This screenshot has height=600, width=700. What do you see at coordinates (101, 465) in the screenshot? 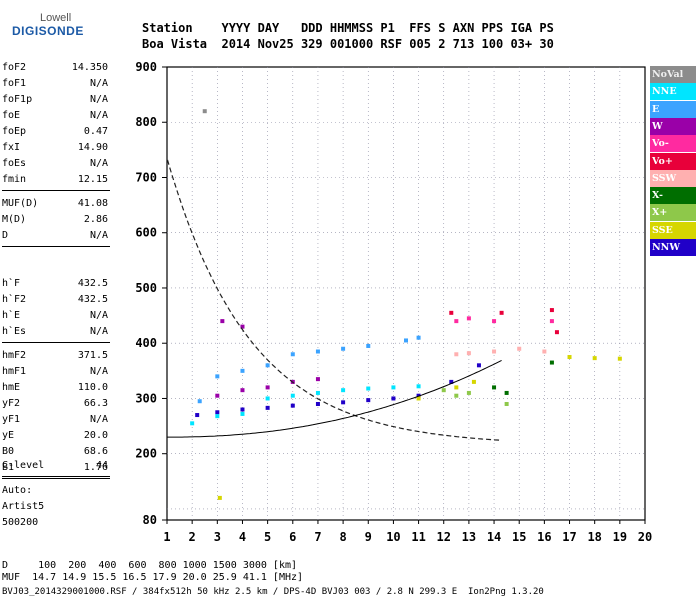
I see `param-value: 44` at bounding box center [101, 465].